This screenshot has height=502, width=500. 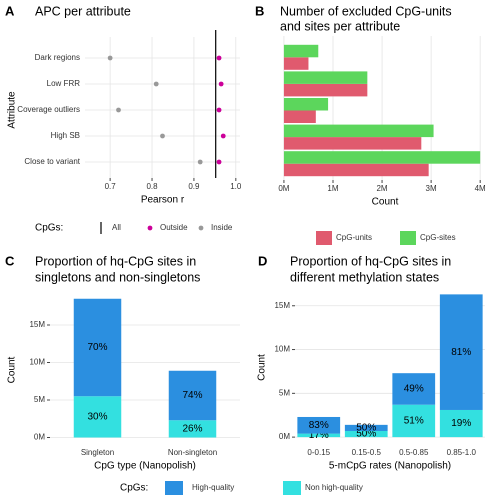 I want to click on x-tick-label: 0-0.15, so click(x=318, y=452).